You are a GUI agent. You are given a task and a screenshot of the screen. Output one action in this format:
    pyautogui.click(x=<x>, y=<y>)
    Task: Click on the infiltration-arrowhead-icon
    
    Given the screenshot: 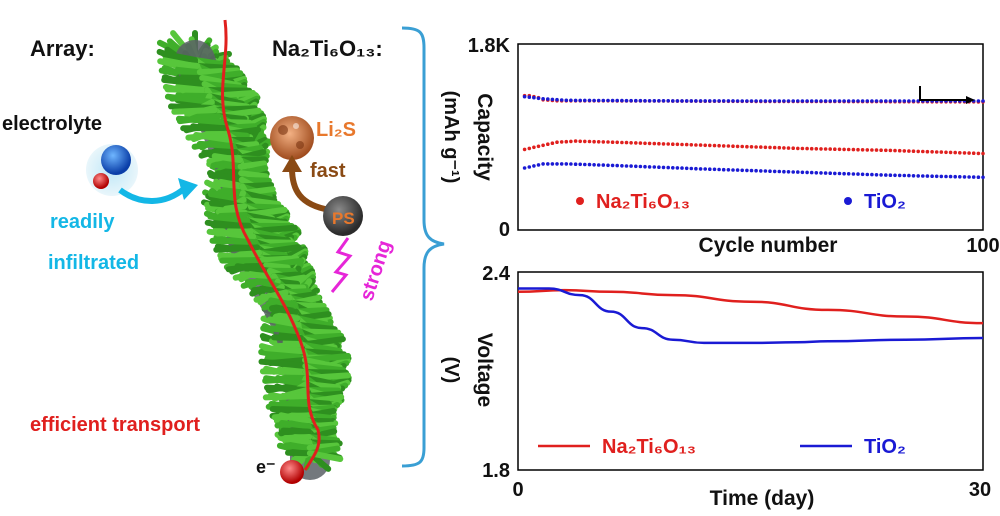 What is the action you would take?
    pyautogui.click(x=188, y=189)
    